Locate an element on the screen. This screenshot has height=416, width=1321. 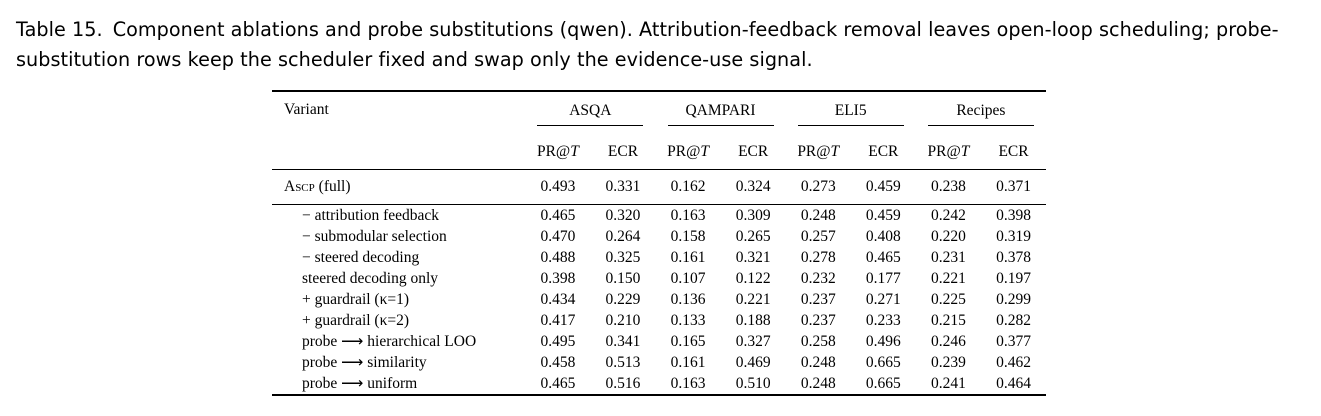
table-cell: 0.496 is located at coordinates (883, 341).